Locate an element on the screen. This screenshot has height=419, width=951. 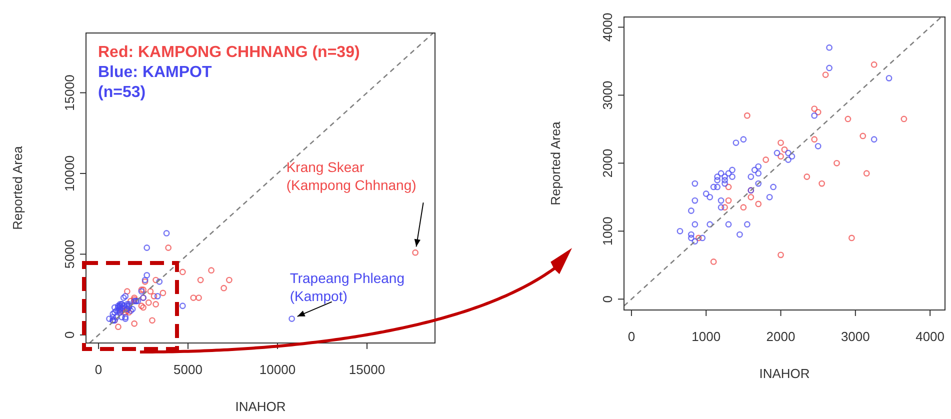
y-tick-label: 3000 is located at coordinates (607, 95).